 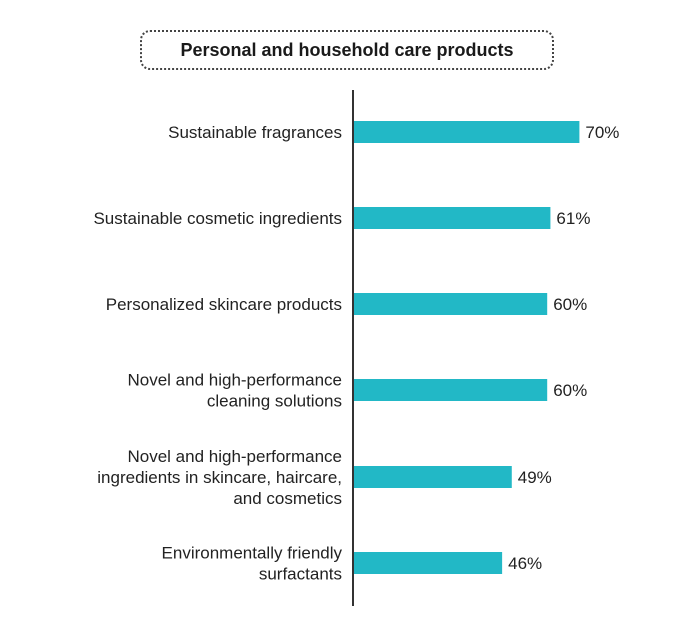 What do you see at coordinates (252, 564) in the screenshot?
I see `category-label-6: Environmentally friendly surfactants` at bounding box center [252, 564].